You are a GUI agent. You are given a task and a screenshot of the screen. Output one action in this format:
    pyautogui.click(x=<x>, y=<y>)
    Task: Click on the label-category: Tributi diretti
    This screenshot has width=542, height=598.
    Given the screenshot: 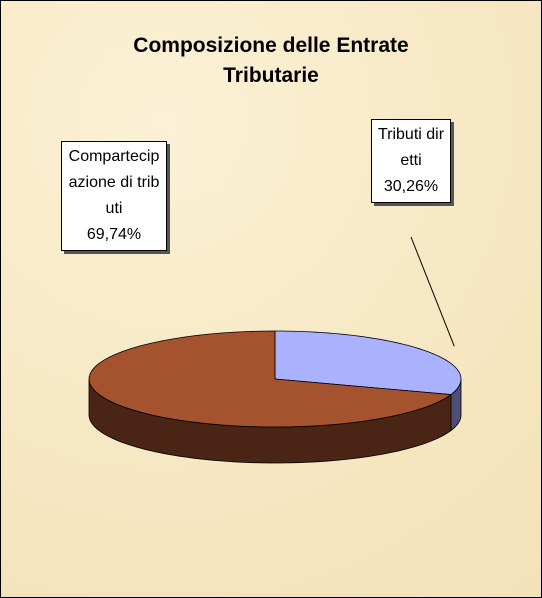 What is the action you would take?
    pyautogui.click(x=411, y=147)
    